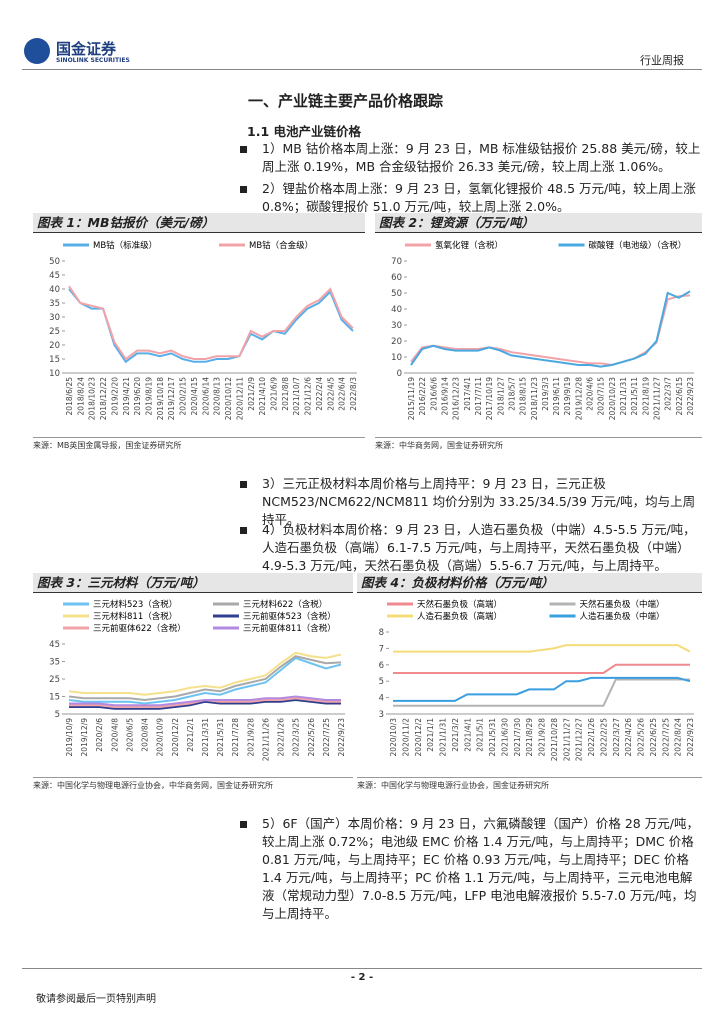  Describe the element at coordinates (456, 398) in the screenshot. I see `x-tick-label: 2016/12/23` at that location.